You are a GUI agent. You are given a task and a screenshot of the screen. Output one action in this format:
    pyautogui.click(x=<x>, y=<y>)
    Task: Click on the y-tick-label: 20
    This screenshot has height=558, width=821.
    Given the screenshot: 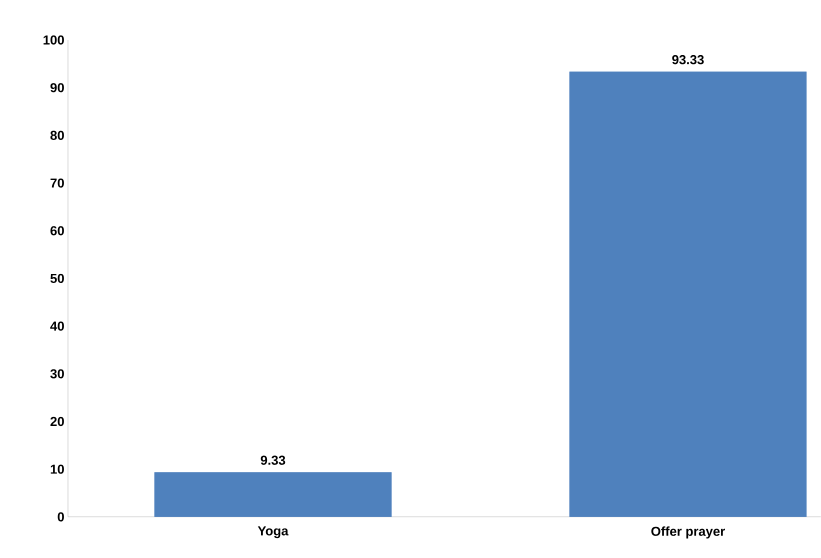 What is the action you would take?
    pyautogui.click(x=57, y=421)
    